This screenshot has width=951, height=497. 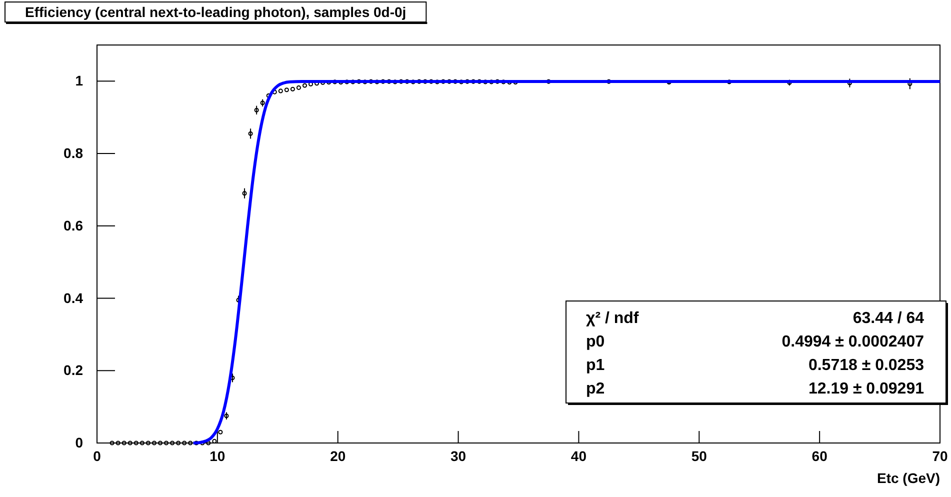 What do you see at coordinates (215, 12) in the screenshot?
I see `chart-title: Efficiency (central next-to-leading photon), samples 0d-0j` at bounding box center [215, 12].